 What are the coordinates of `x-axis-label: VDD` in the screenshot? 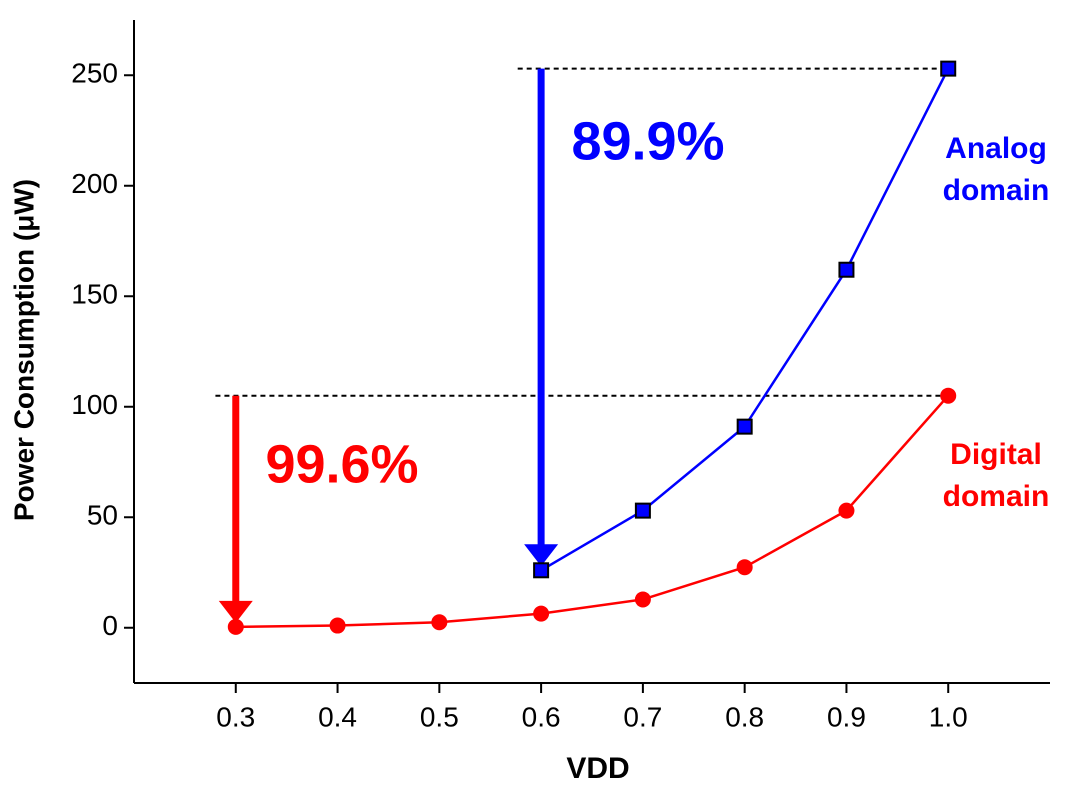 It's located at (597, 768).